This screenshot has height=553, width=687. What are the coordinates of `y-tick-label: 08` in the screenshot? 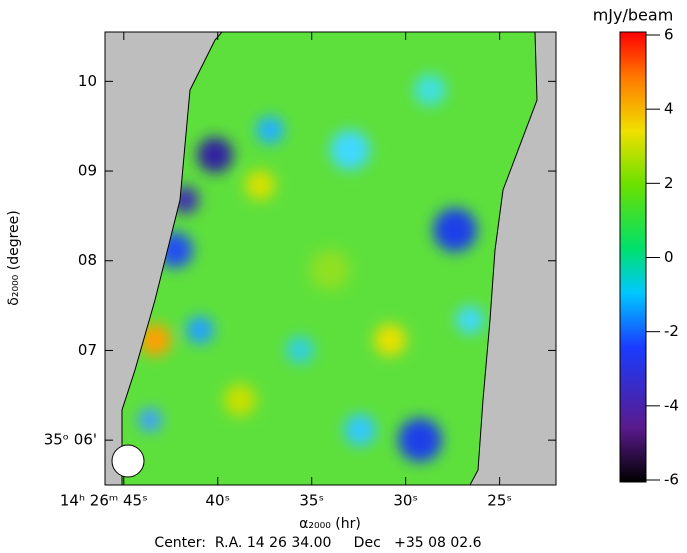 It's located at (87, 260).